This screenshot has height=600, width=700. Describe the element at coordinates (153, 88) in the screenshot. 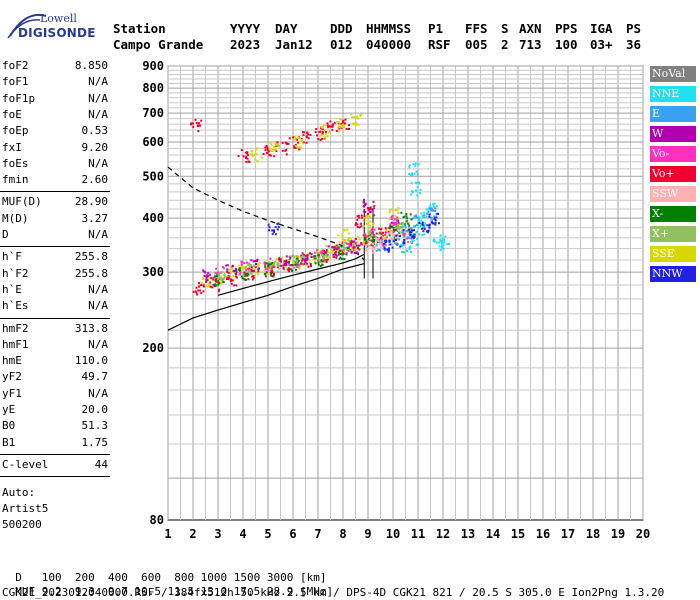

I see `y-tick-label: 800` at that location.